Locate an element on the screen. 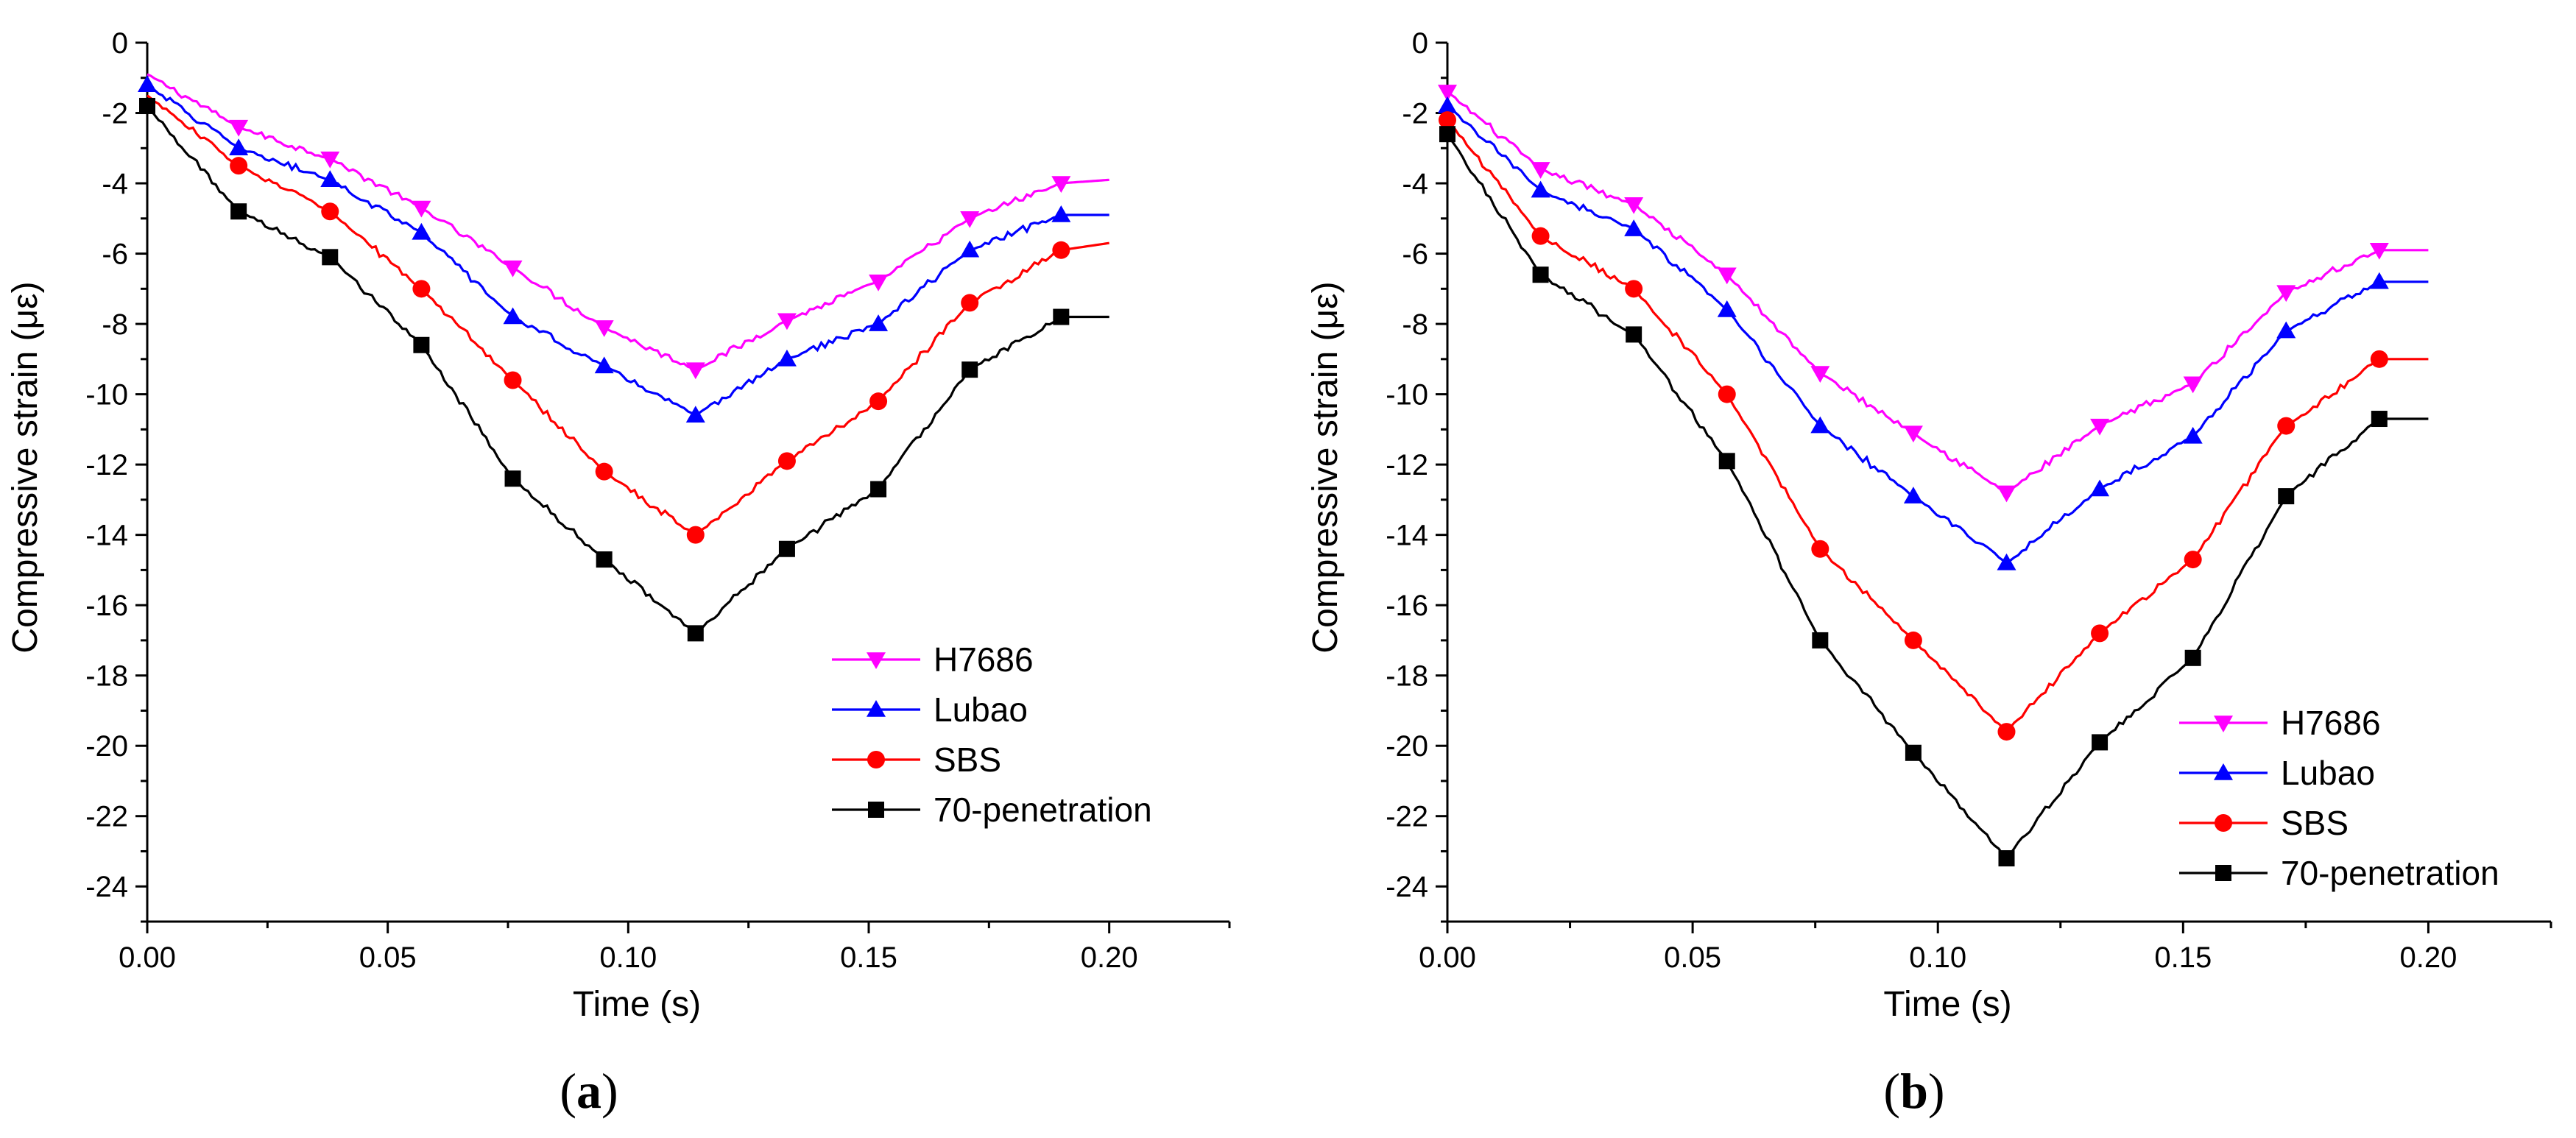 The width and height of the screenshot is (2576, 1138). series-Lubao is located at coordinates (623, 249).